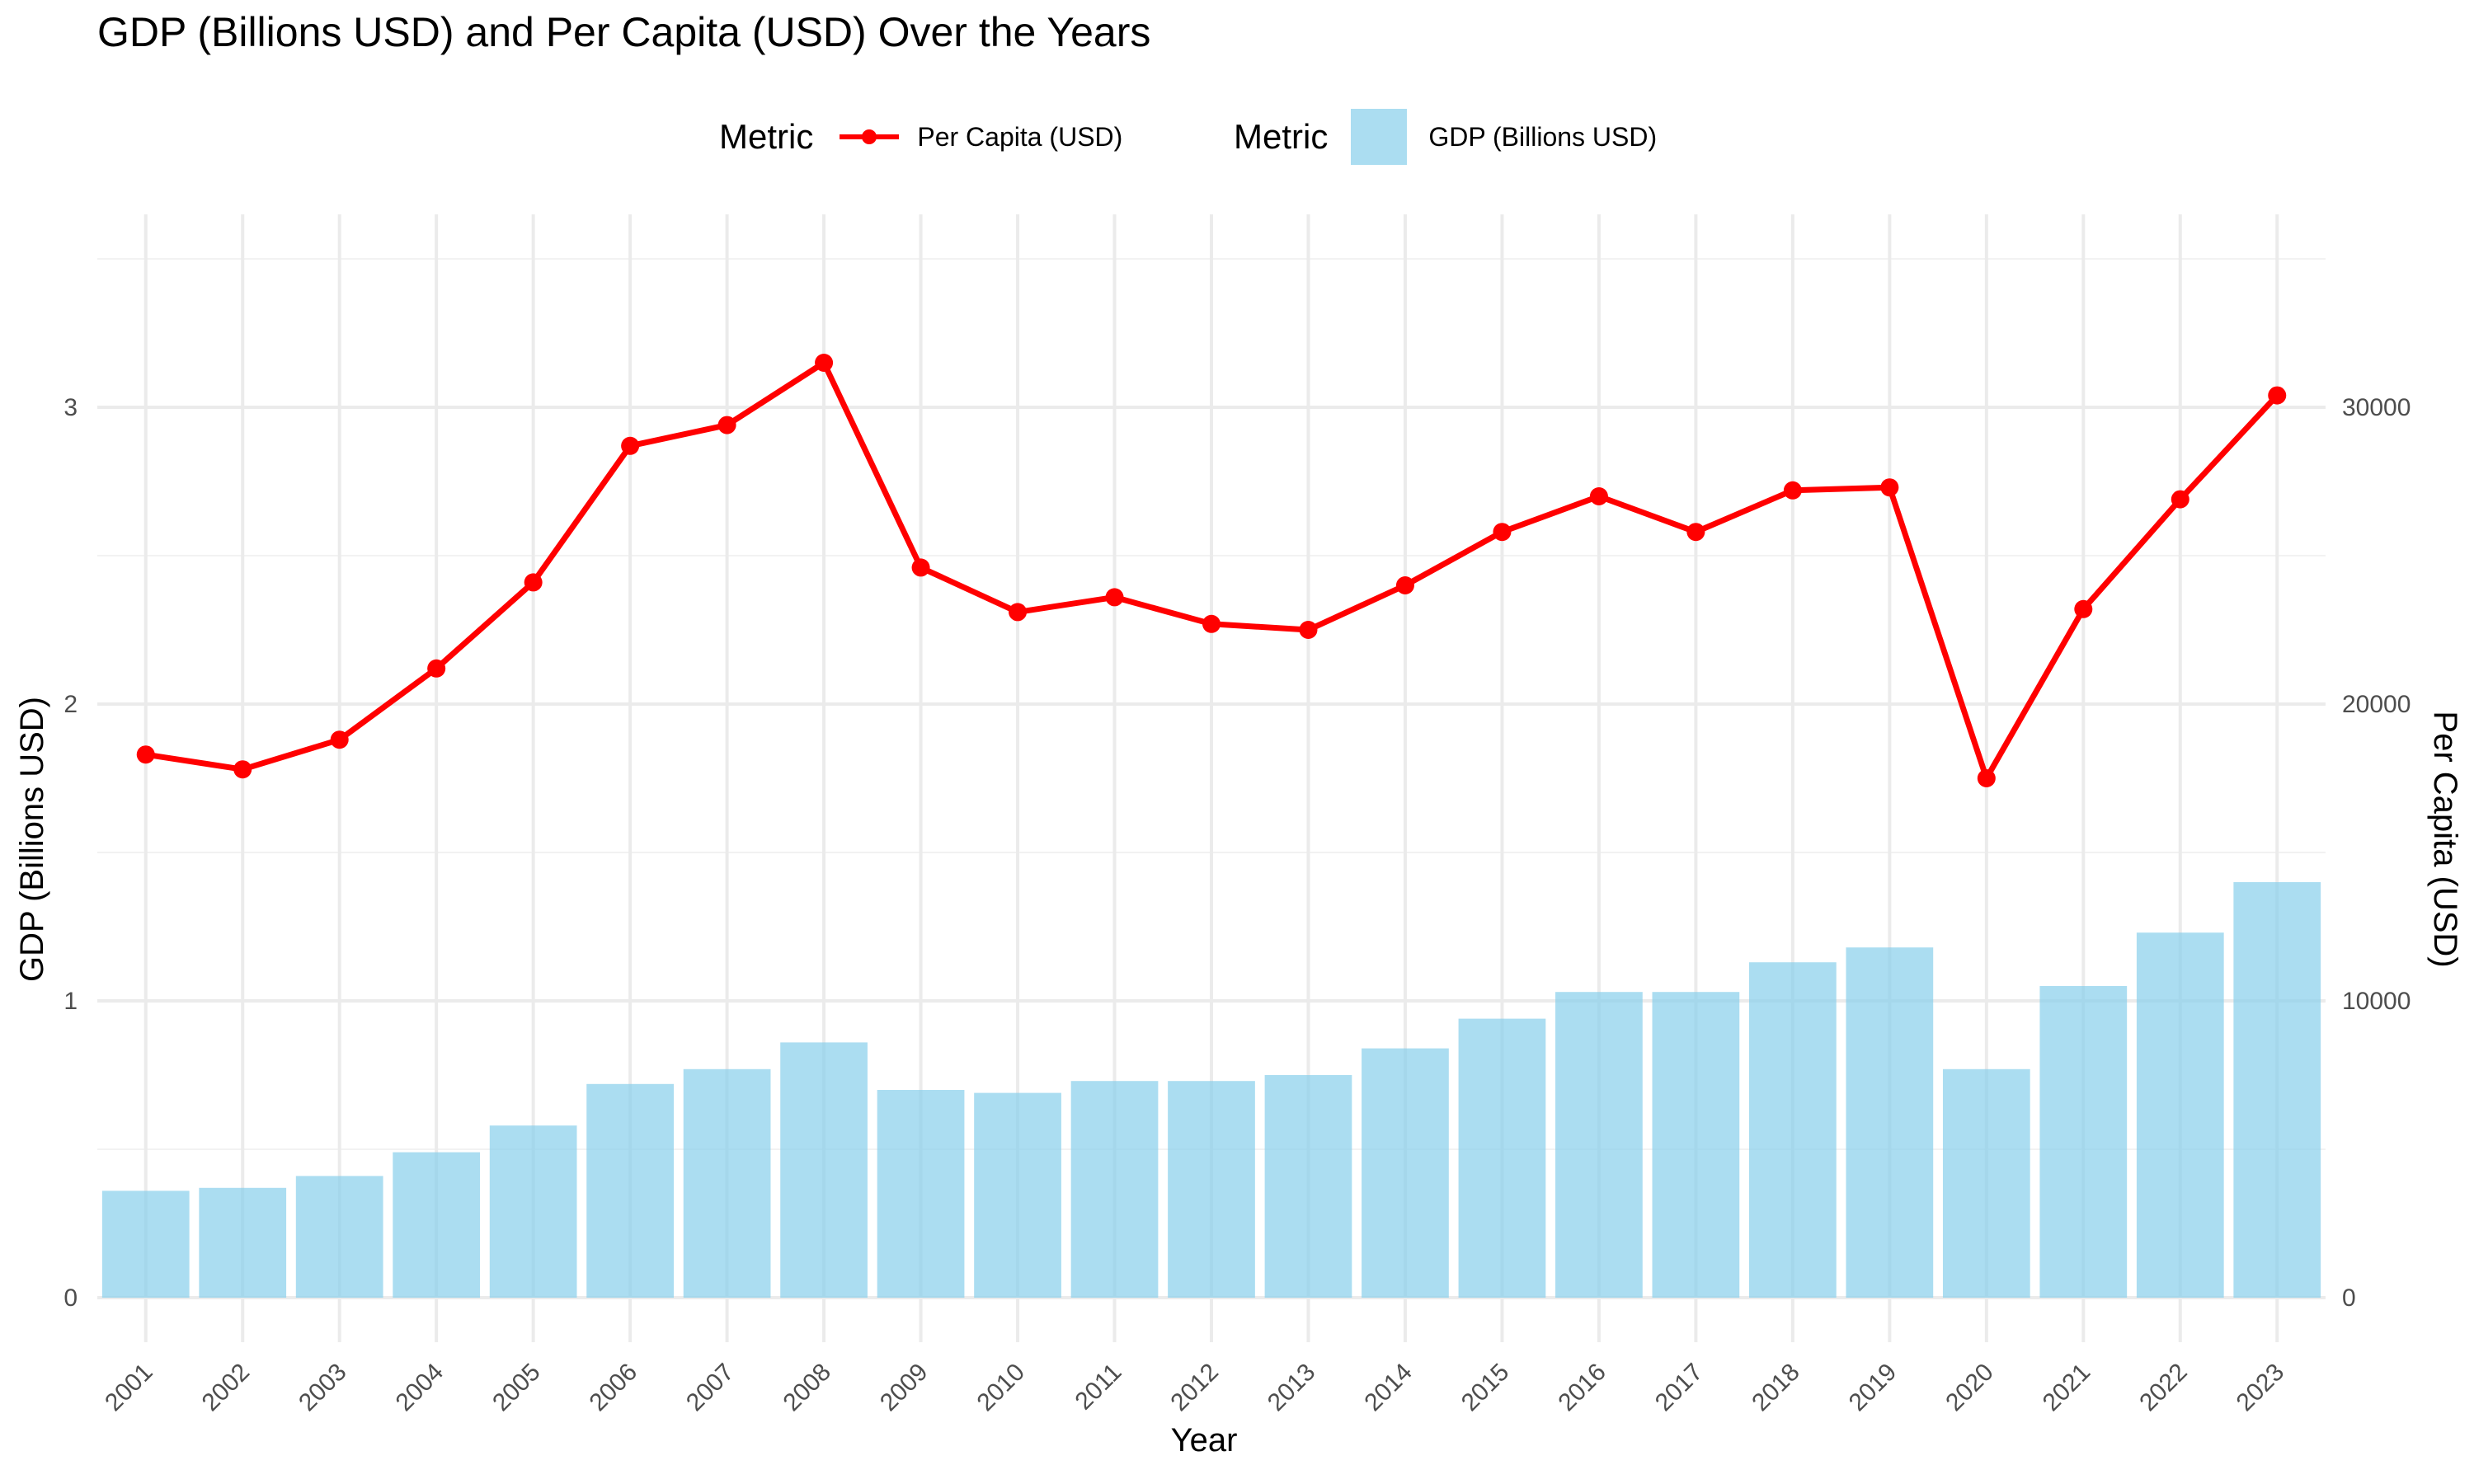  I want to click on x-tick-label: 2023, so click(2261, 1388).